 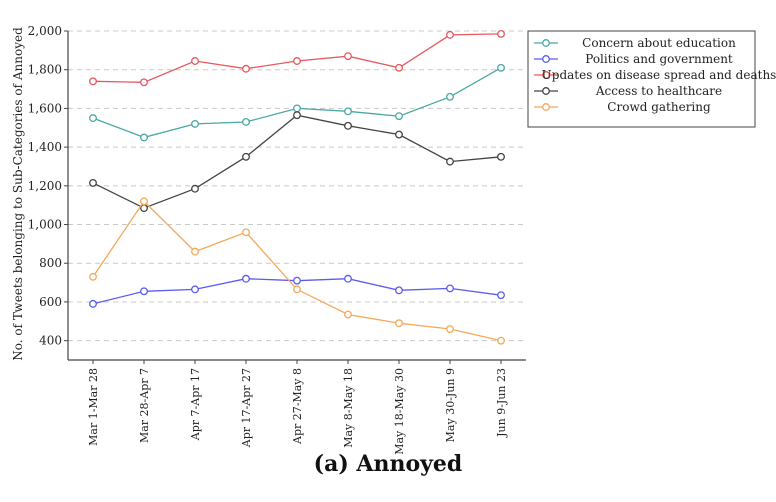 I want to click on legend-box, so click(x=641, y=79).